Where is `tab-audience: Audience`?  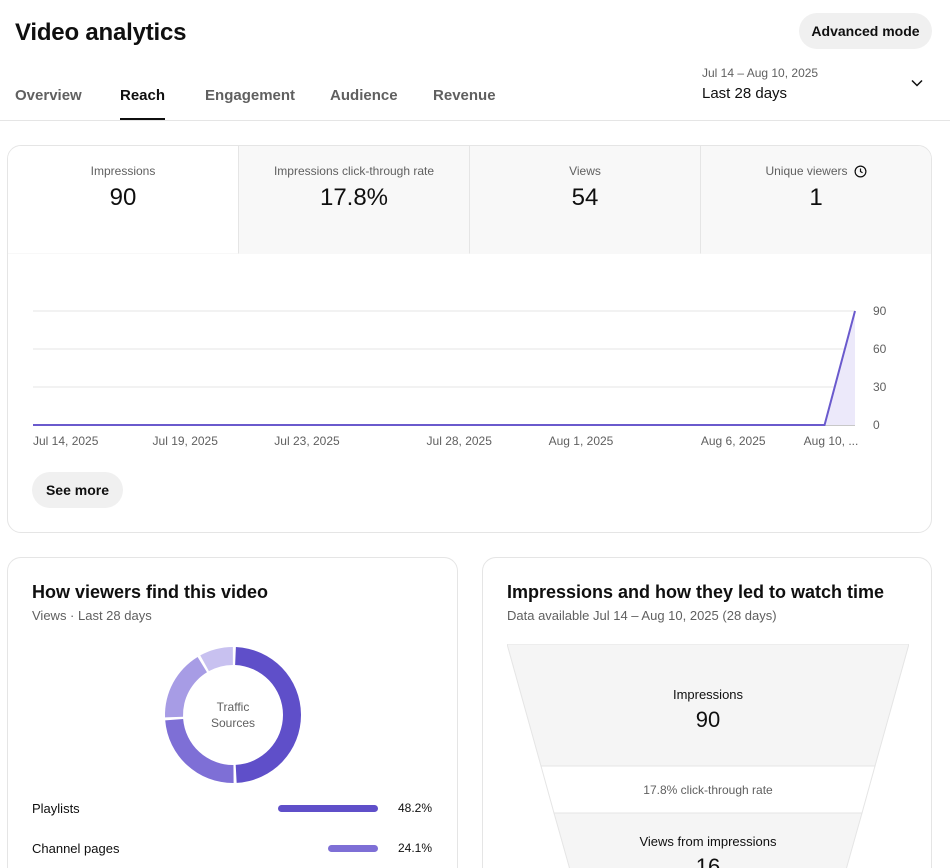 tab-audience: Audience is located at coordinates (364, 95).